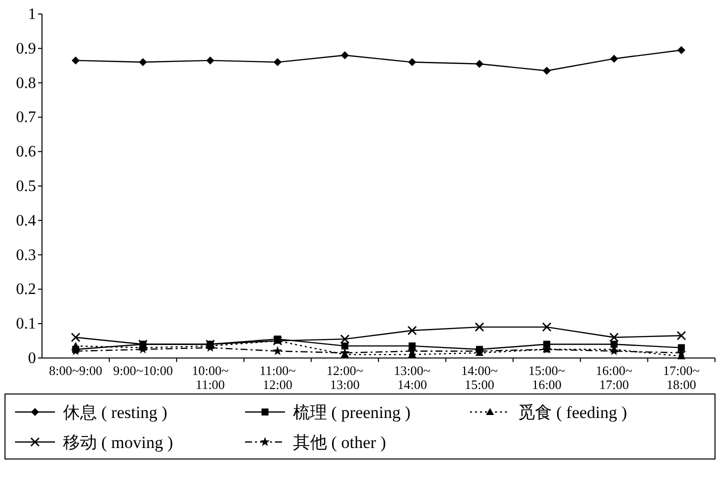  What do you see at coordinates (412, 377) in the screenshot?
I see `x-tick-label: 13:00~ 14:00` at bounding box center [412, 377].